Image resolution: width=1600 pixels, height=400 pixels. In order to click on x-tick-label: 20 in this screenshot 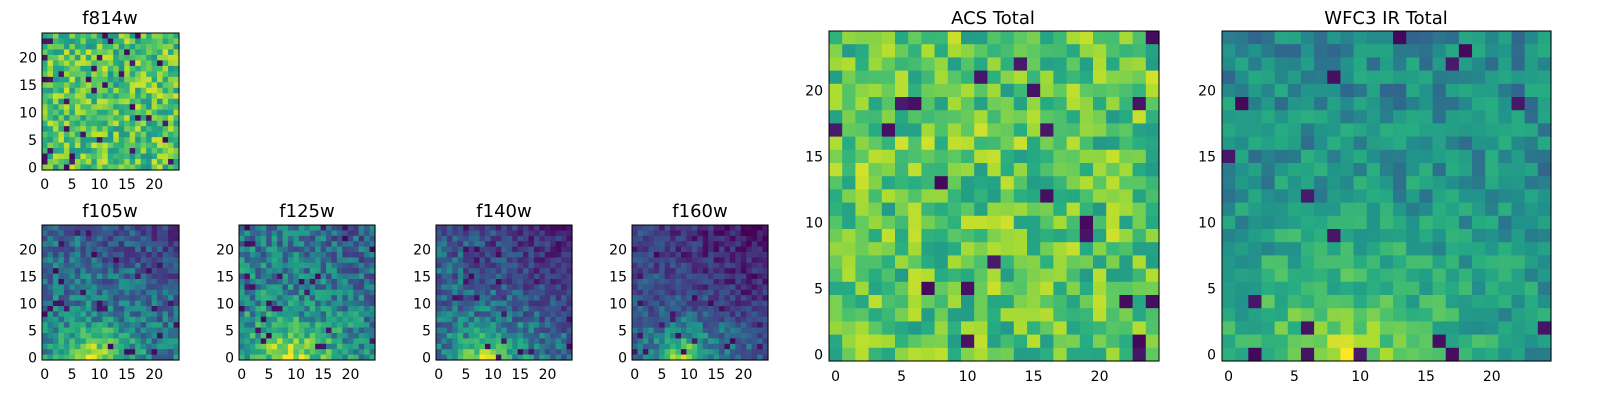, I will do `click(154, 375)`.